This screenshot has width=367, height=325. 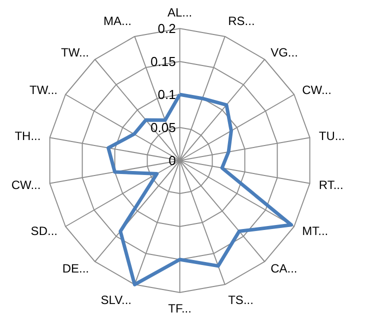 What do you see at coordinates (163, 61) in the screenshot?
I see `y-tick-label: 0.15` at bounding box center [163, 61].